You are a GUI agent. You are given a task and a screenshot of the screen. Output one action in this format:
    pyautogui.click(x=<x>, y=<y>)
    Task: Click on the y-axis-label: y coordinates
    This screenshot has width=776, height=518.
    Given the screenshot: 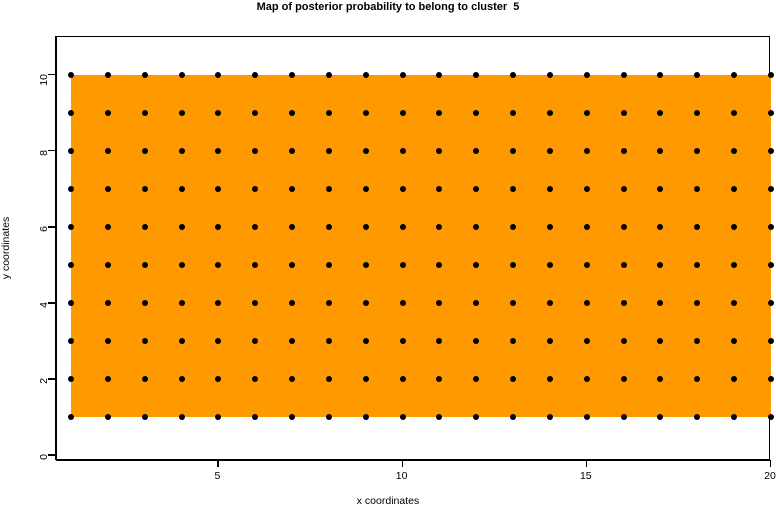 What is the action you would take?
    pyautogui.click(x=6, y=248)
    